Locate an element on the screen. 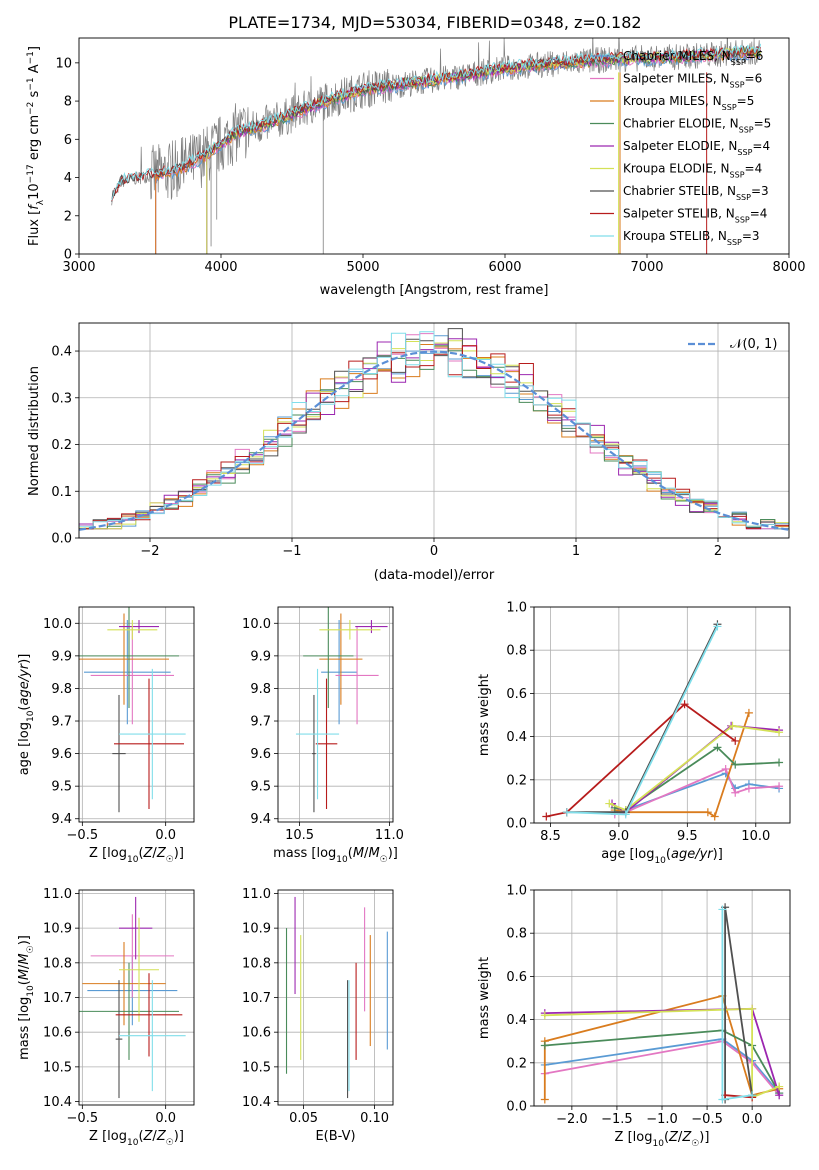  y-tick-label: 0.0 is located at coordinates (516, 824).